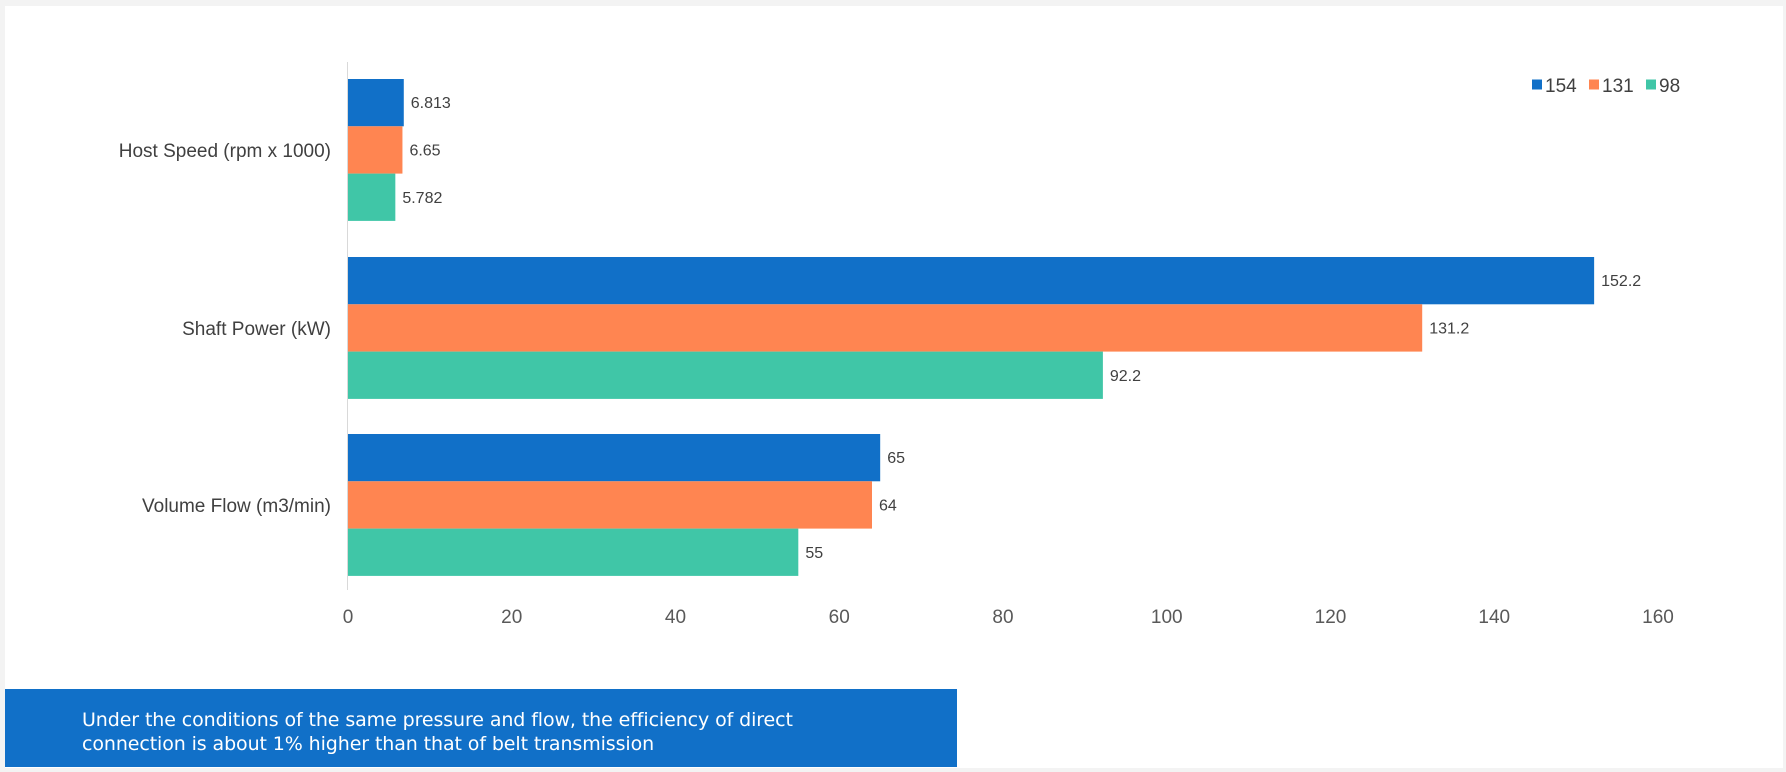 The height and width of the screenshot is (772, 1786). Describe the element at coordinates (839, 617) in the screenshot. I see `x-tick-label-60: 60` at that location.